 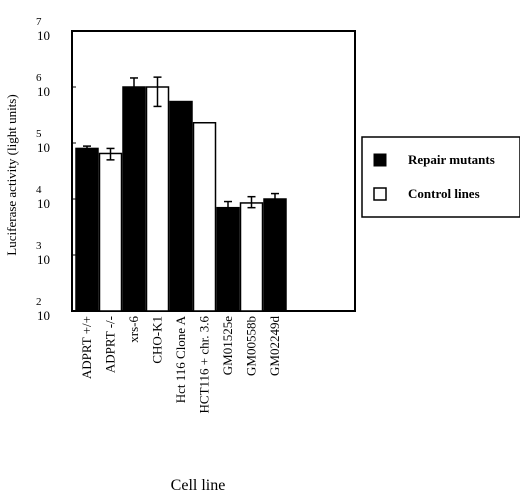 What do you see at coordinates (133, 329) in the screenshot?
I see `x-tick-label: xrs-6` at bounding box center [133, 329].